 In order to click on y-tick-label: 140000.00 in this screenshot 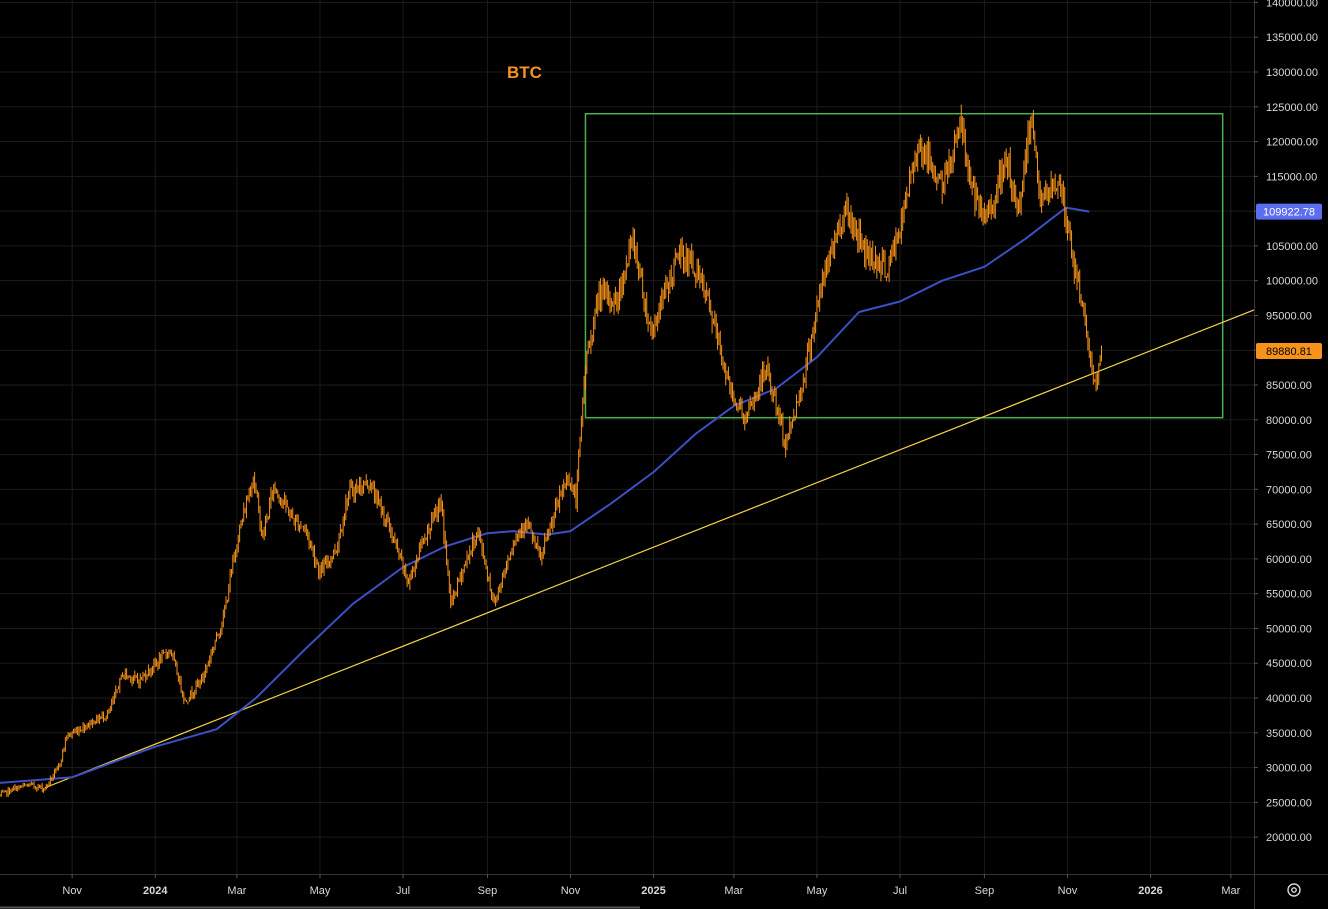, I will do `click(1292, 4)`.